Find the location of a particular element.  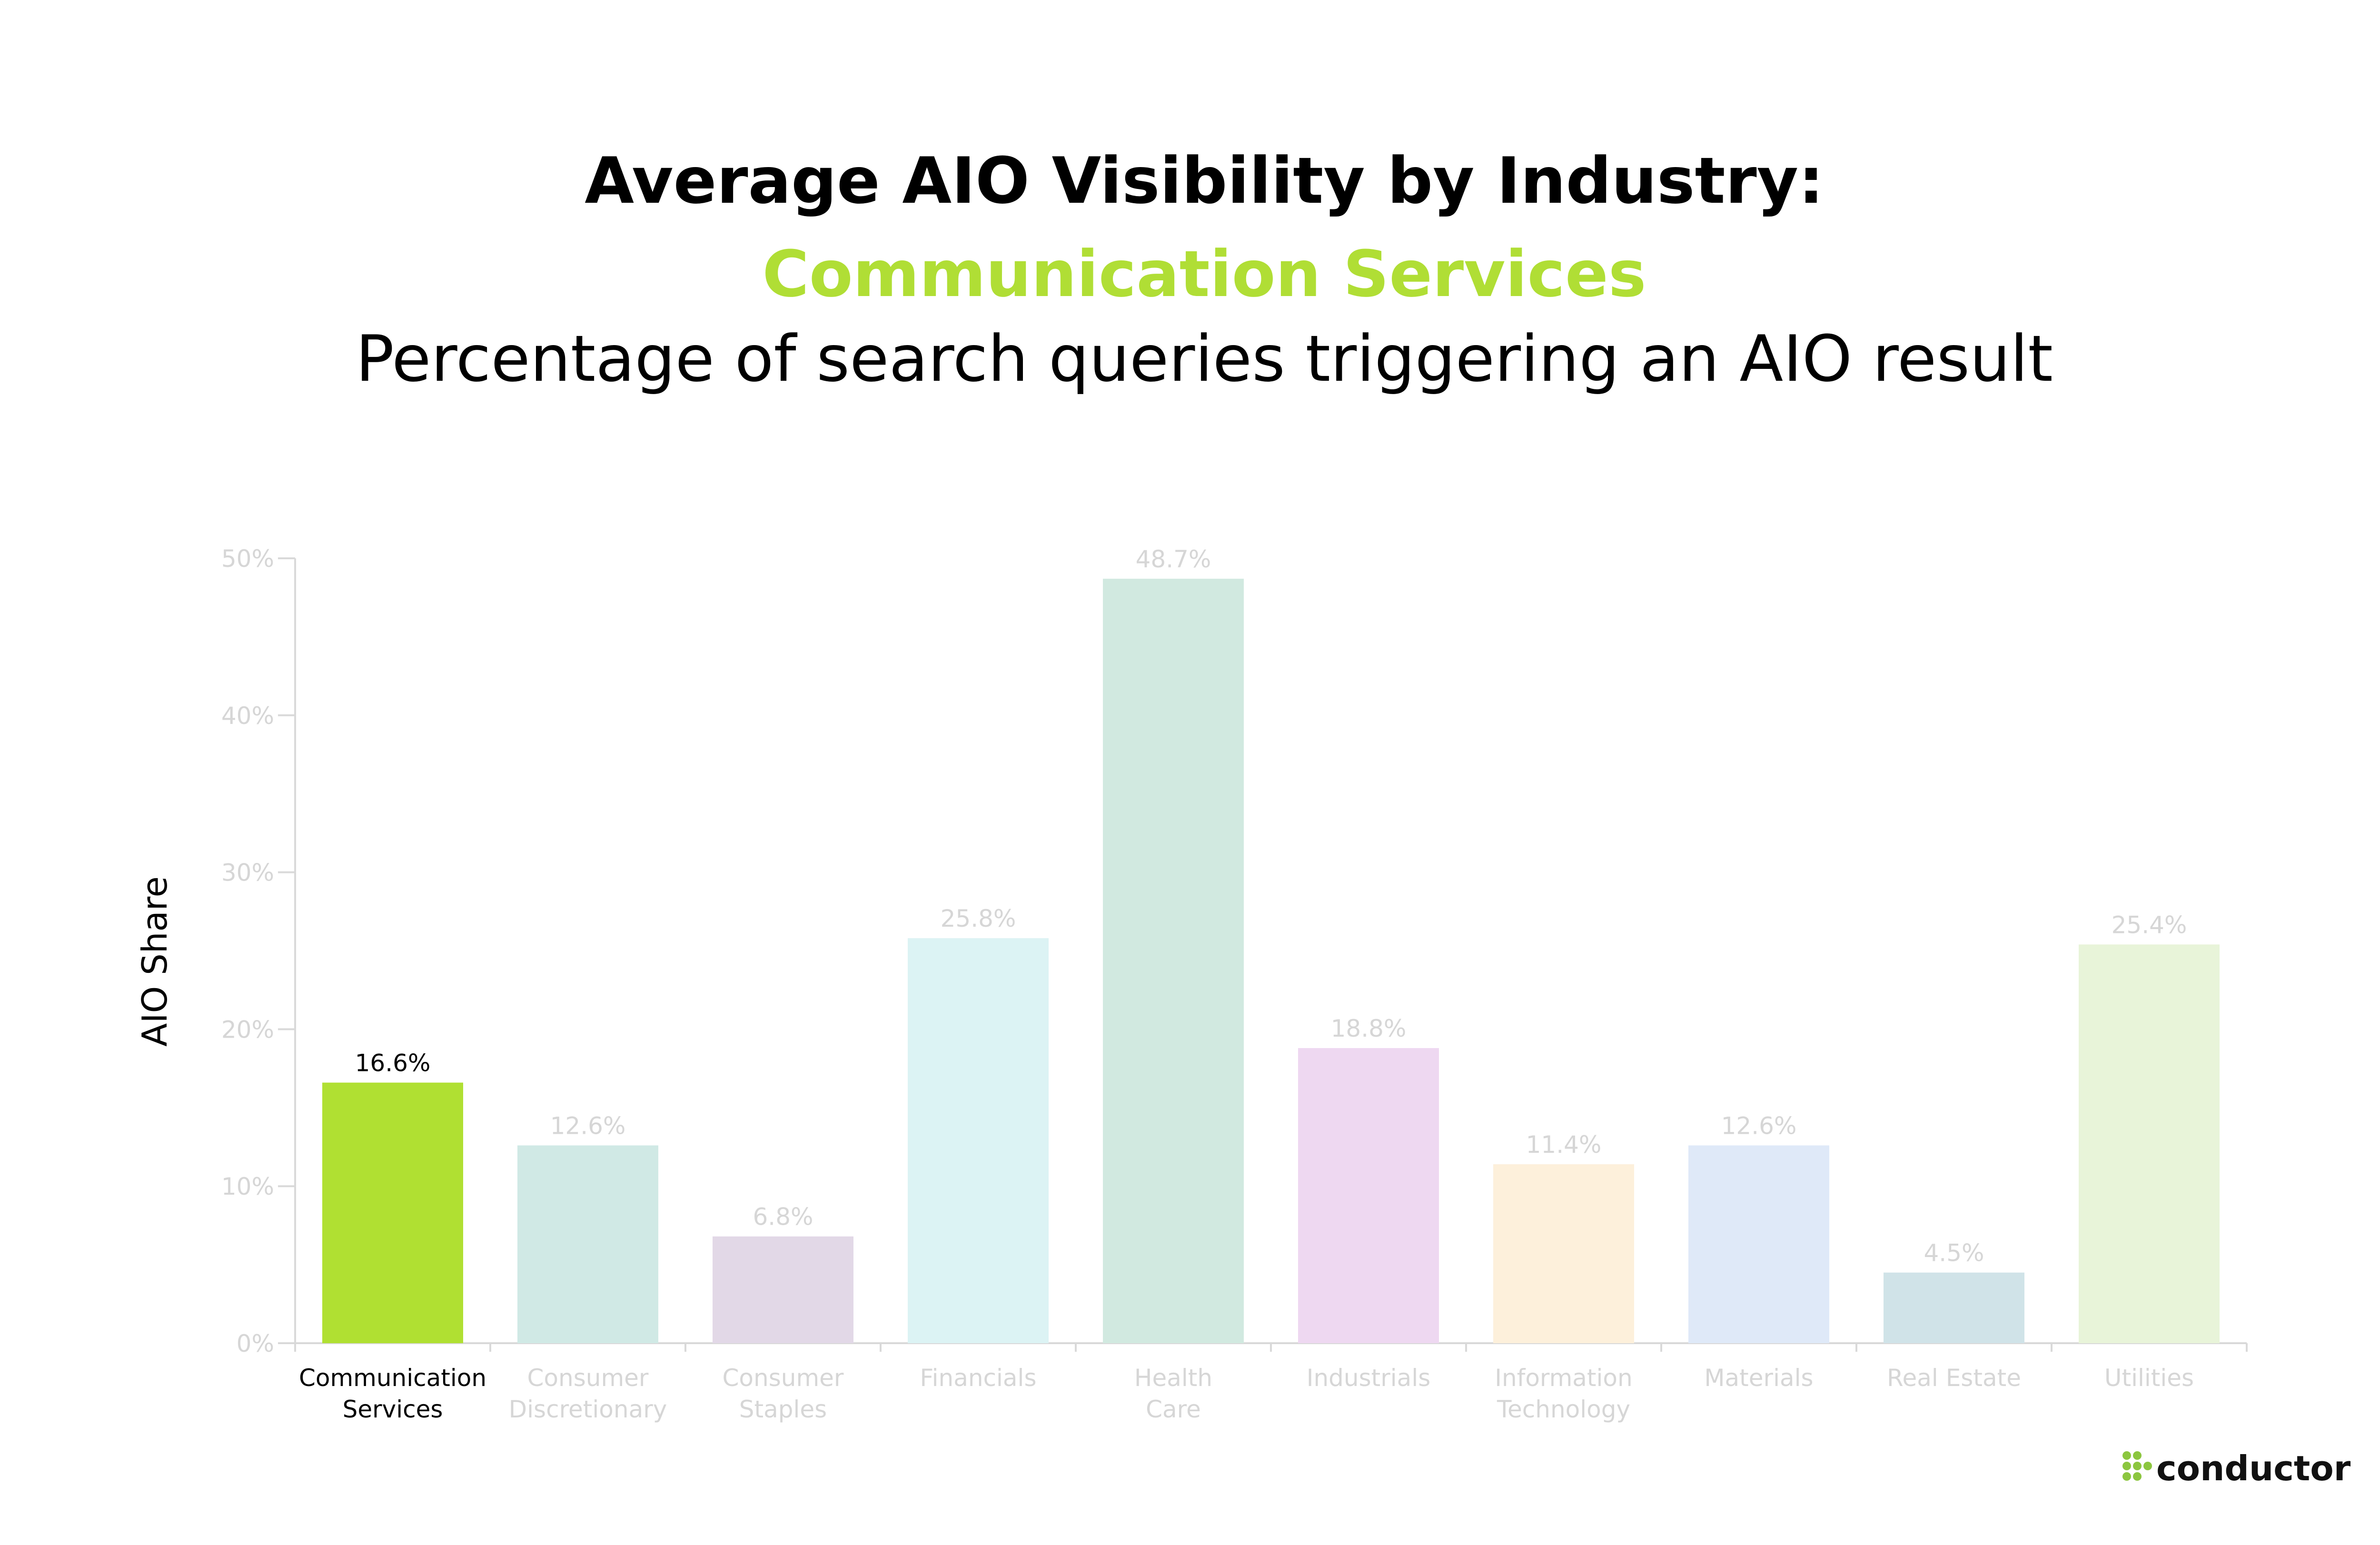

x-tick-label: Financials is located at coordinates (978, 1378).